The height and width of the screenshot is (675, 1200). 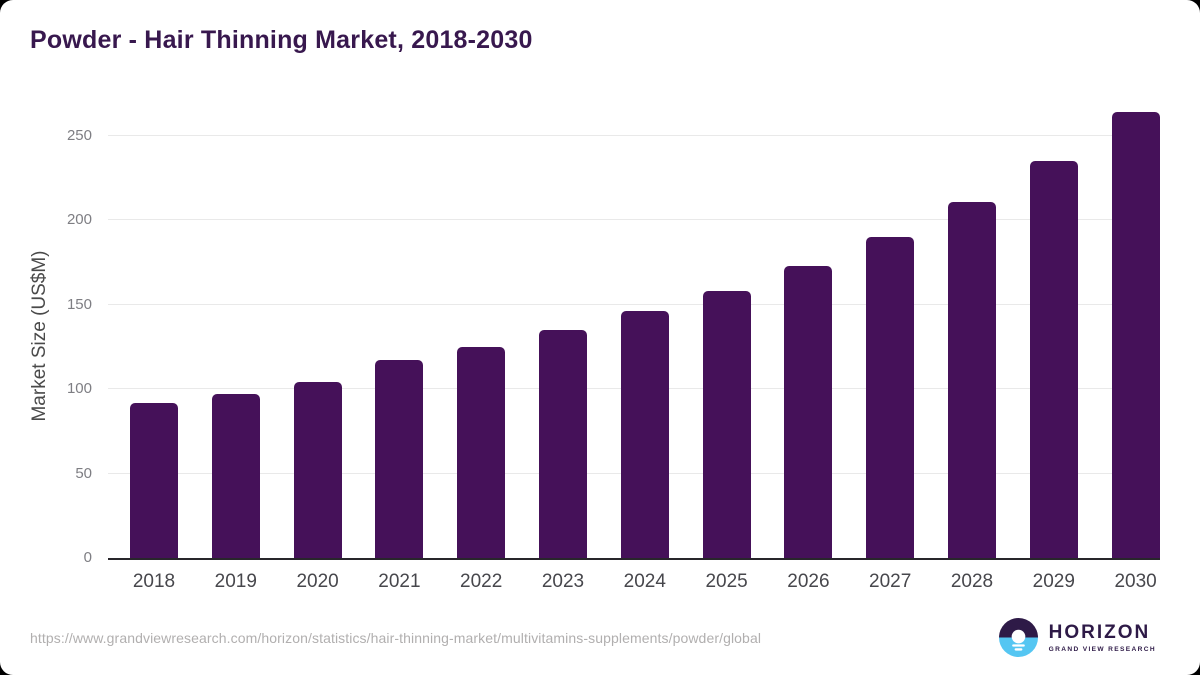 What do you see at coordinates (46, 327) in the screenshot?
I see `y-axis-ticks: 0 50 100 150 200 250` at bounding box center [46, 327].